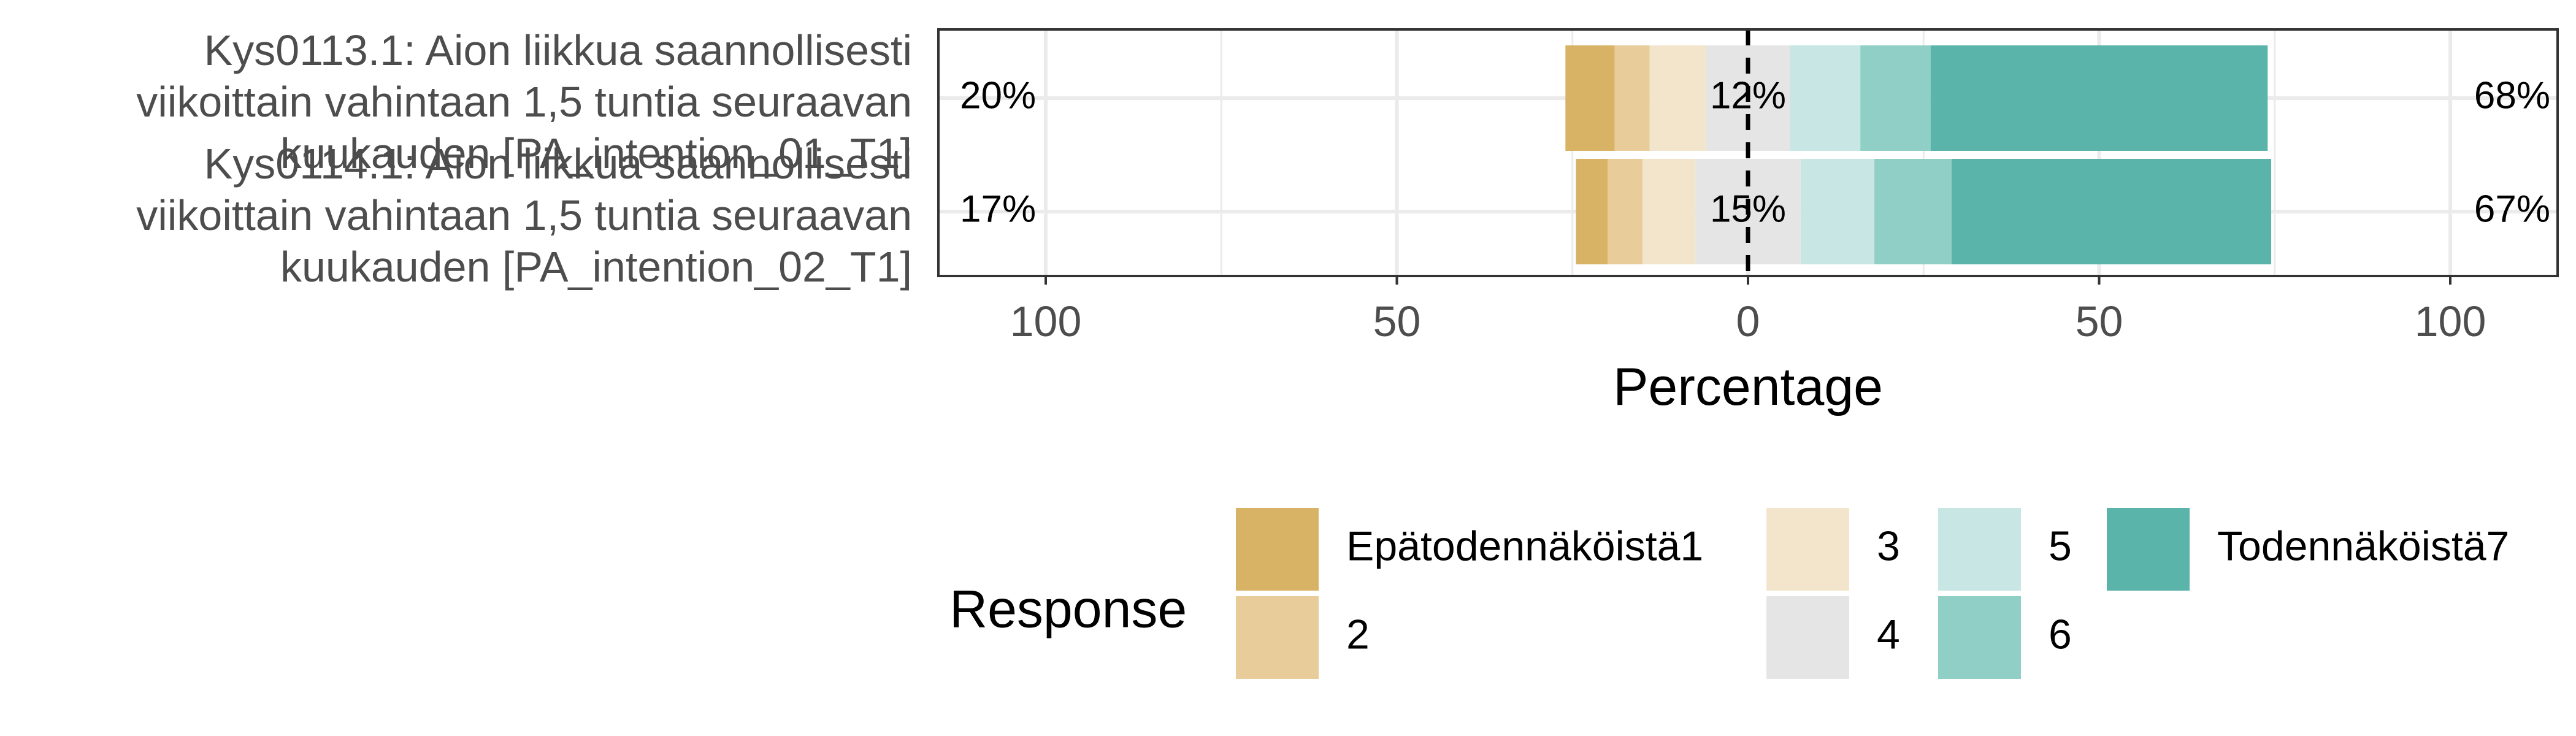 This screenshot has width=2576, height=736. I want to click on y-axis-label-line: Kys0113.1: Aion liikkua saannollisesti, so click(558, 50).